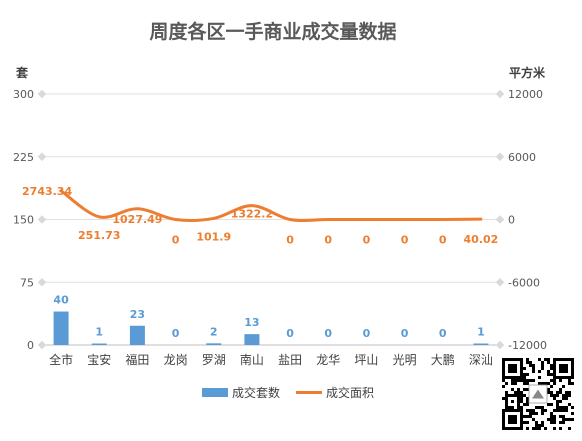  Describe the element at coordinates (99, 359) in the screenshot. I see `category-label: 宝安` at that location.